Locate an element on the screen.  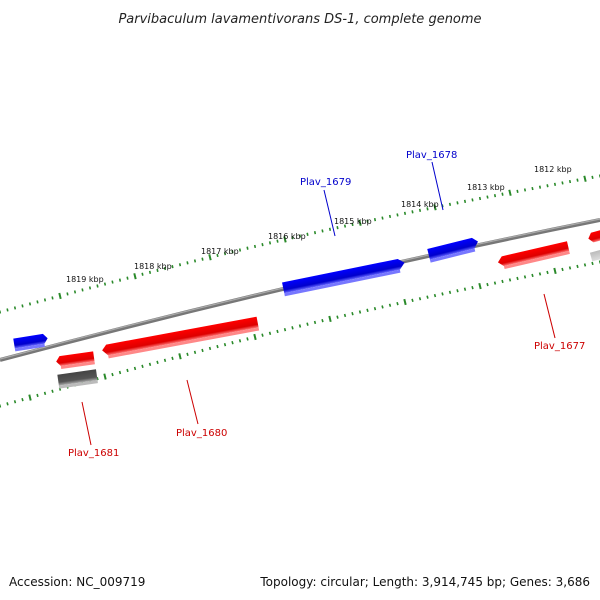
gene-label-plav-1677: Plav_1677 is located at coordinates (559, 346).